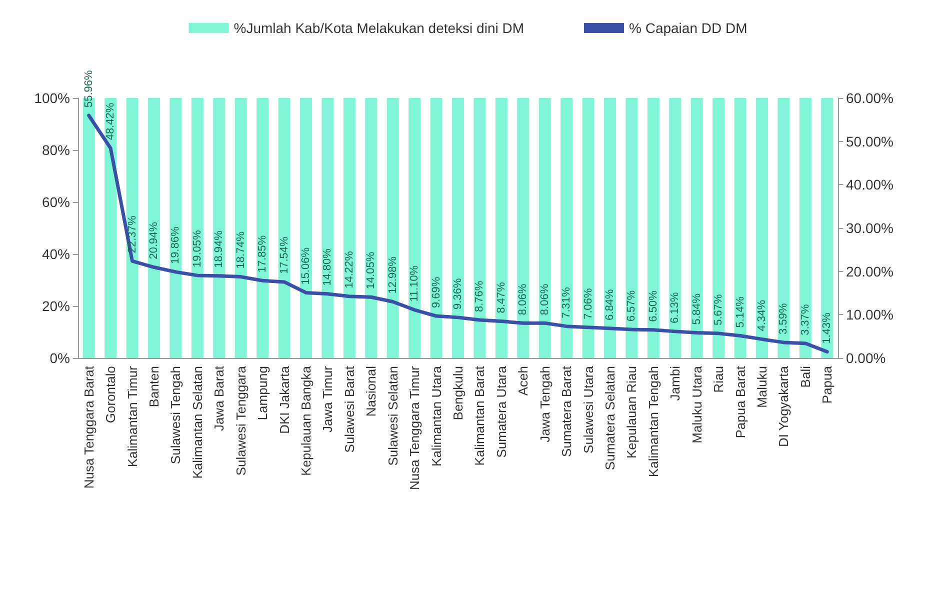  I want to click on data-label: 11.10%, so click(414, 283).